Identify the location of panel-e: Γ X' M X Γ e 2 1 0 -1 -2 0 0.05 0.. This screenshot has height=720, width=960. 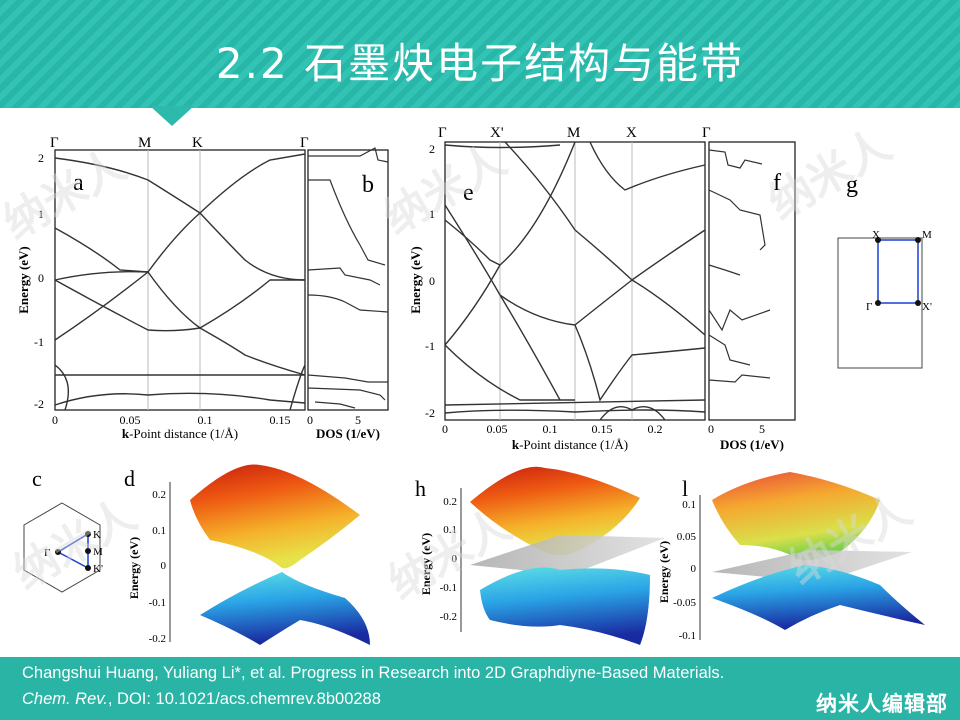
(559, 288).